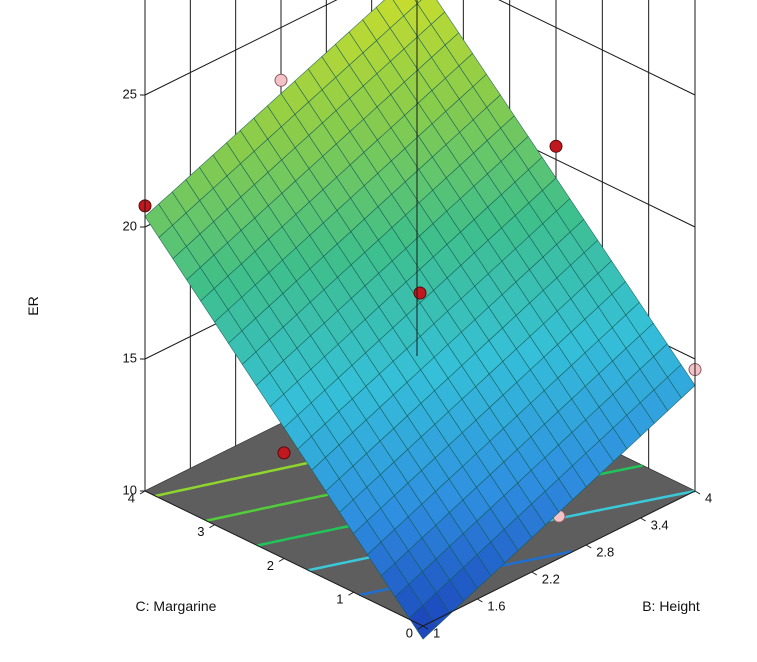 The image size is (757, 662). Describe the element at coordinates (660, 524) in the screenshot. I see `b-tick-label: 3.4` at that location.